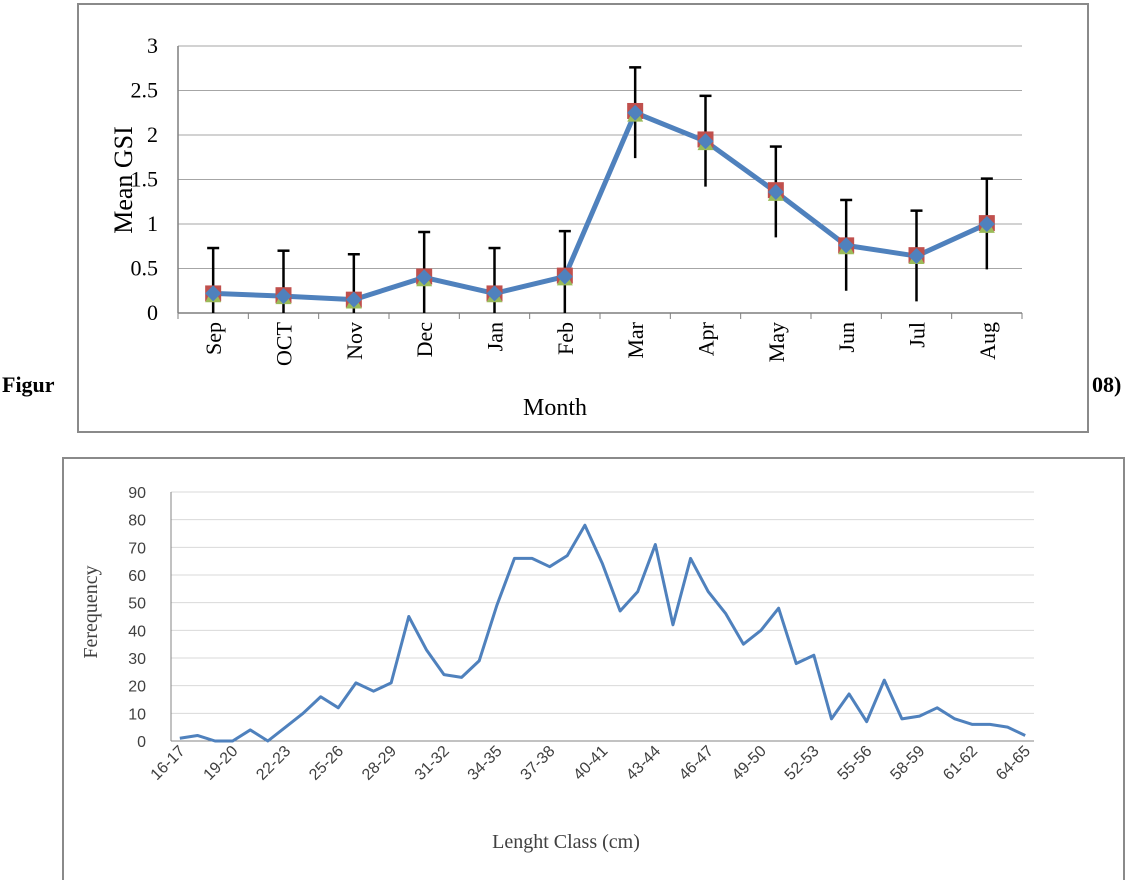 The width and height of the screenshot is (1141, 880). Describe the element at coordinates (137, 604) in the screenshot. I see `freq-y-tick-label: 50` at that location.